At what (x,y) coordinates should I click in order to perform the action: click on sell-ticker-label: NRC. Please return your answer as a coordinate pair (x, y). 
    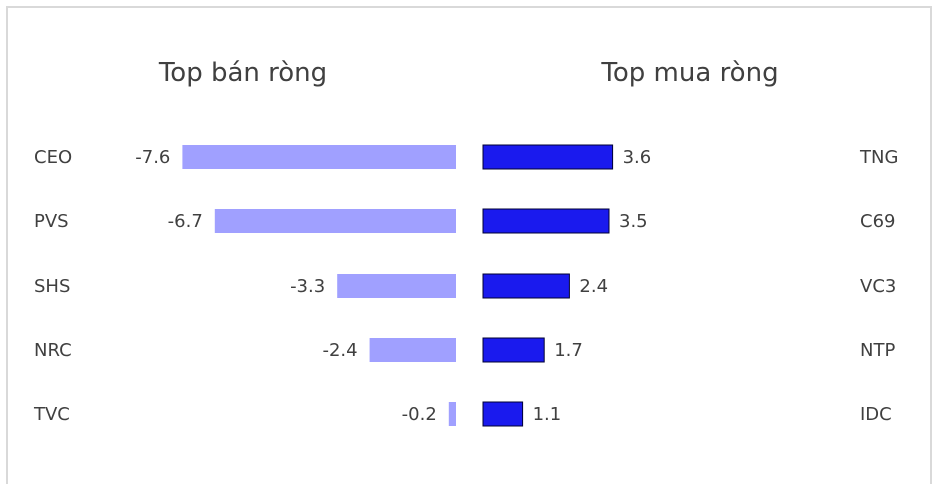
    Looking at the image, I should click on (53, 350).